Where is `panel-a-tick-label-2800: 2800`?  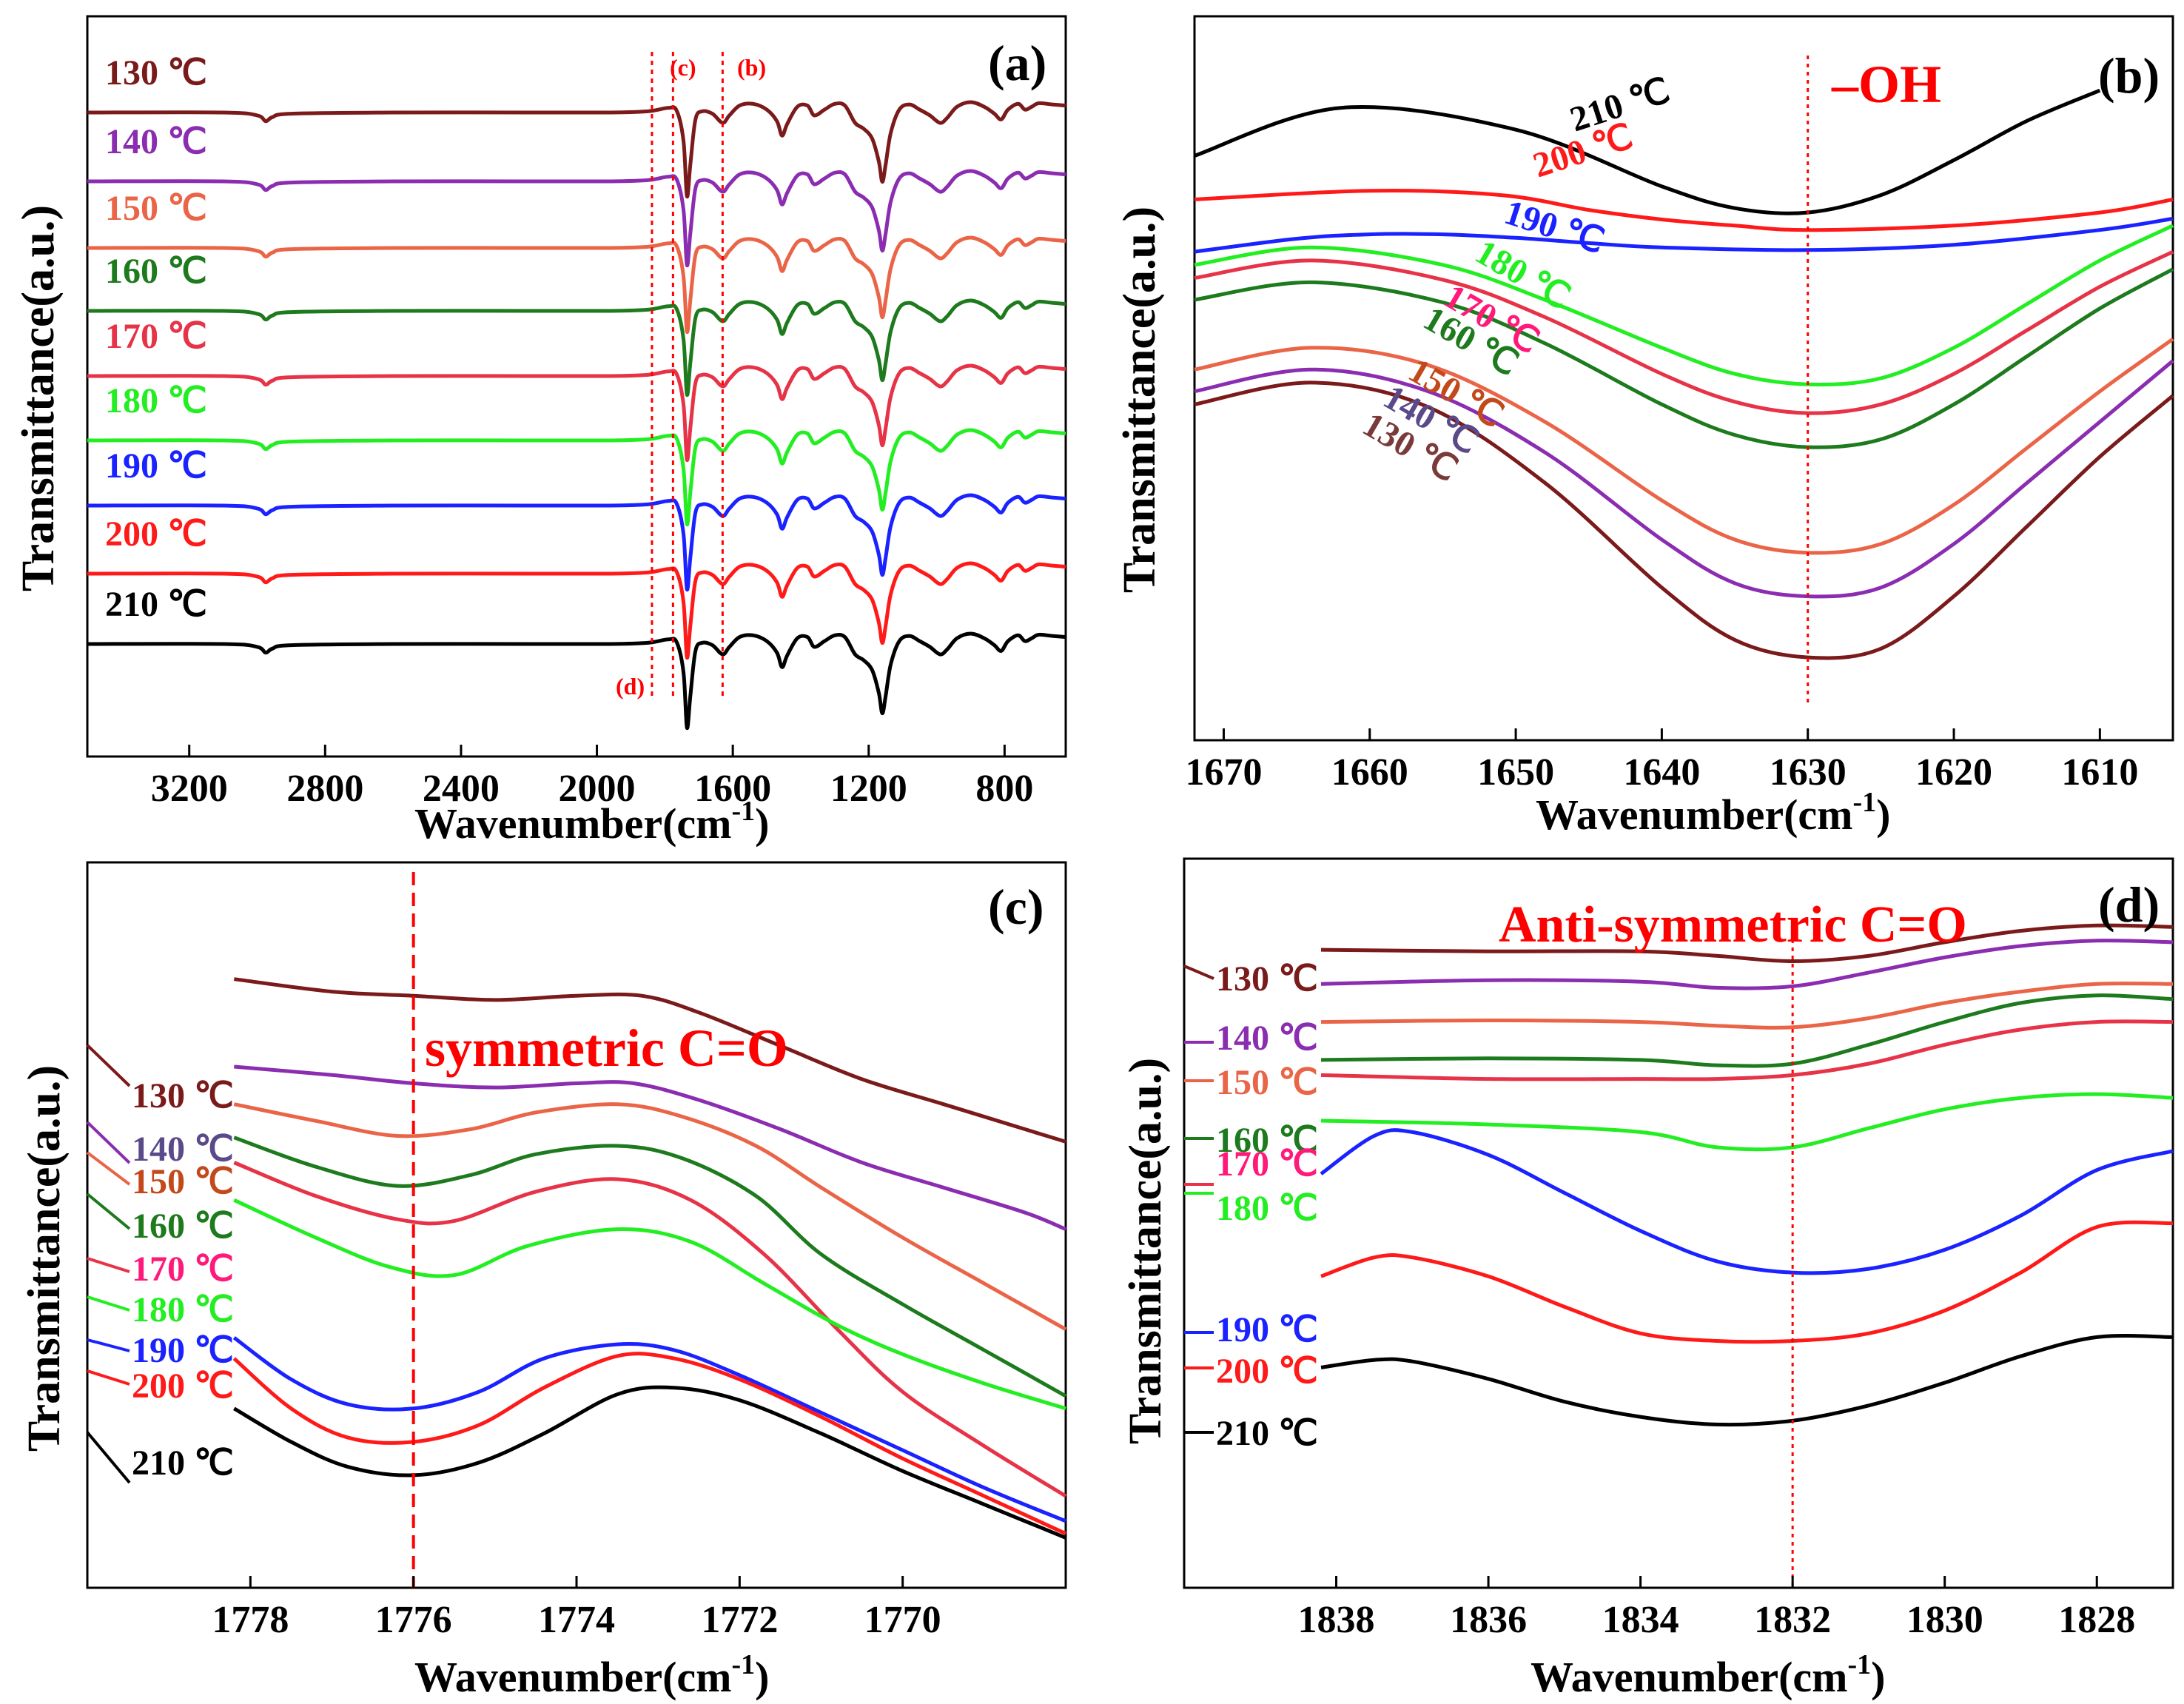 panel-a-tick-label-2800: 2800 is located at coordinates (325, 789).